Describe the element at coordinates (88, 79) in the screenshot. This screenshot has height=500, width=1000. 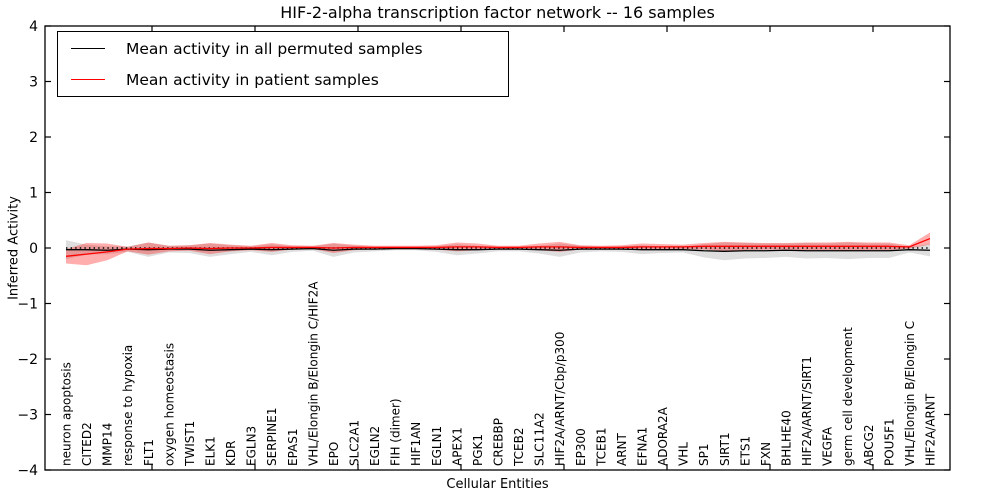
I see `patient-line-swatch` at that location.